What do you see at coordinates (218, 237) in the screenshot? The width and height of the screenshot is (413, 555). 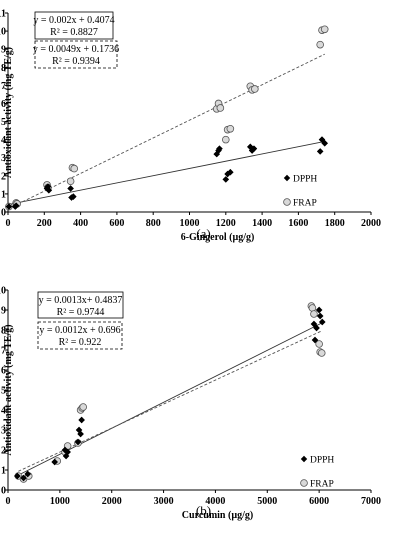 I see `x-axis-title: 6-Gingerol (µg/g)` at bounding box center [218, 237].